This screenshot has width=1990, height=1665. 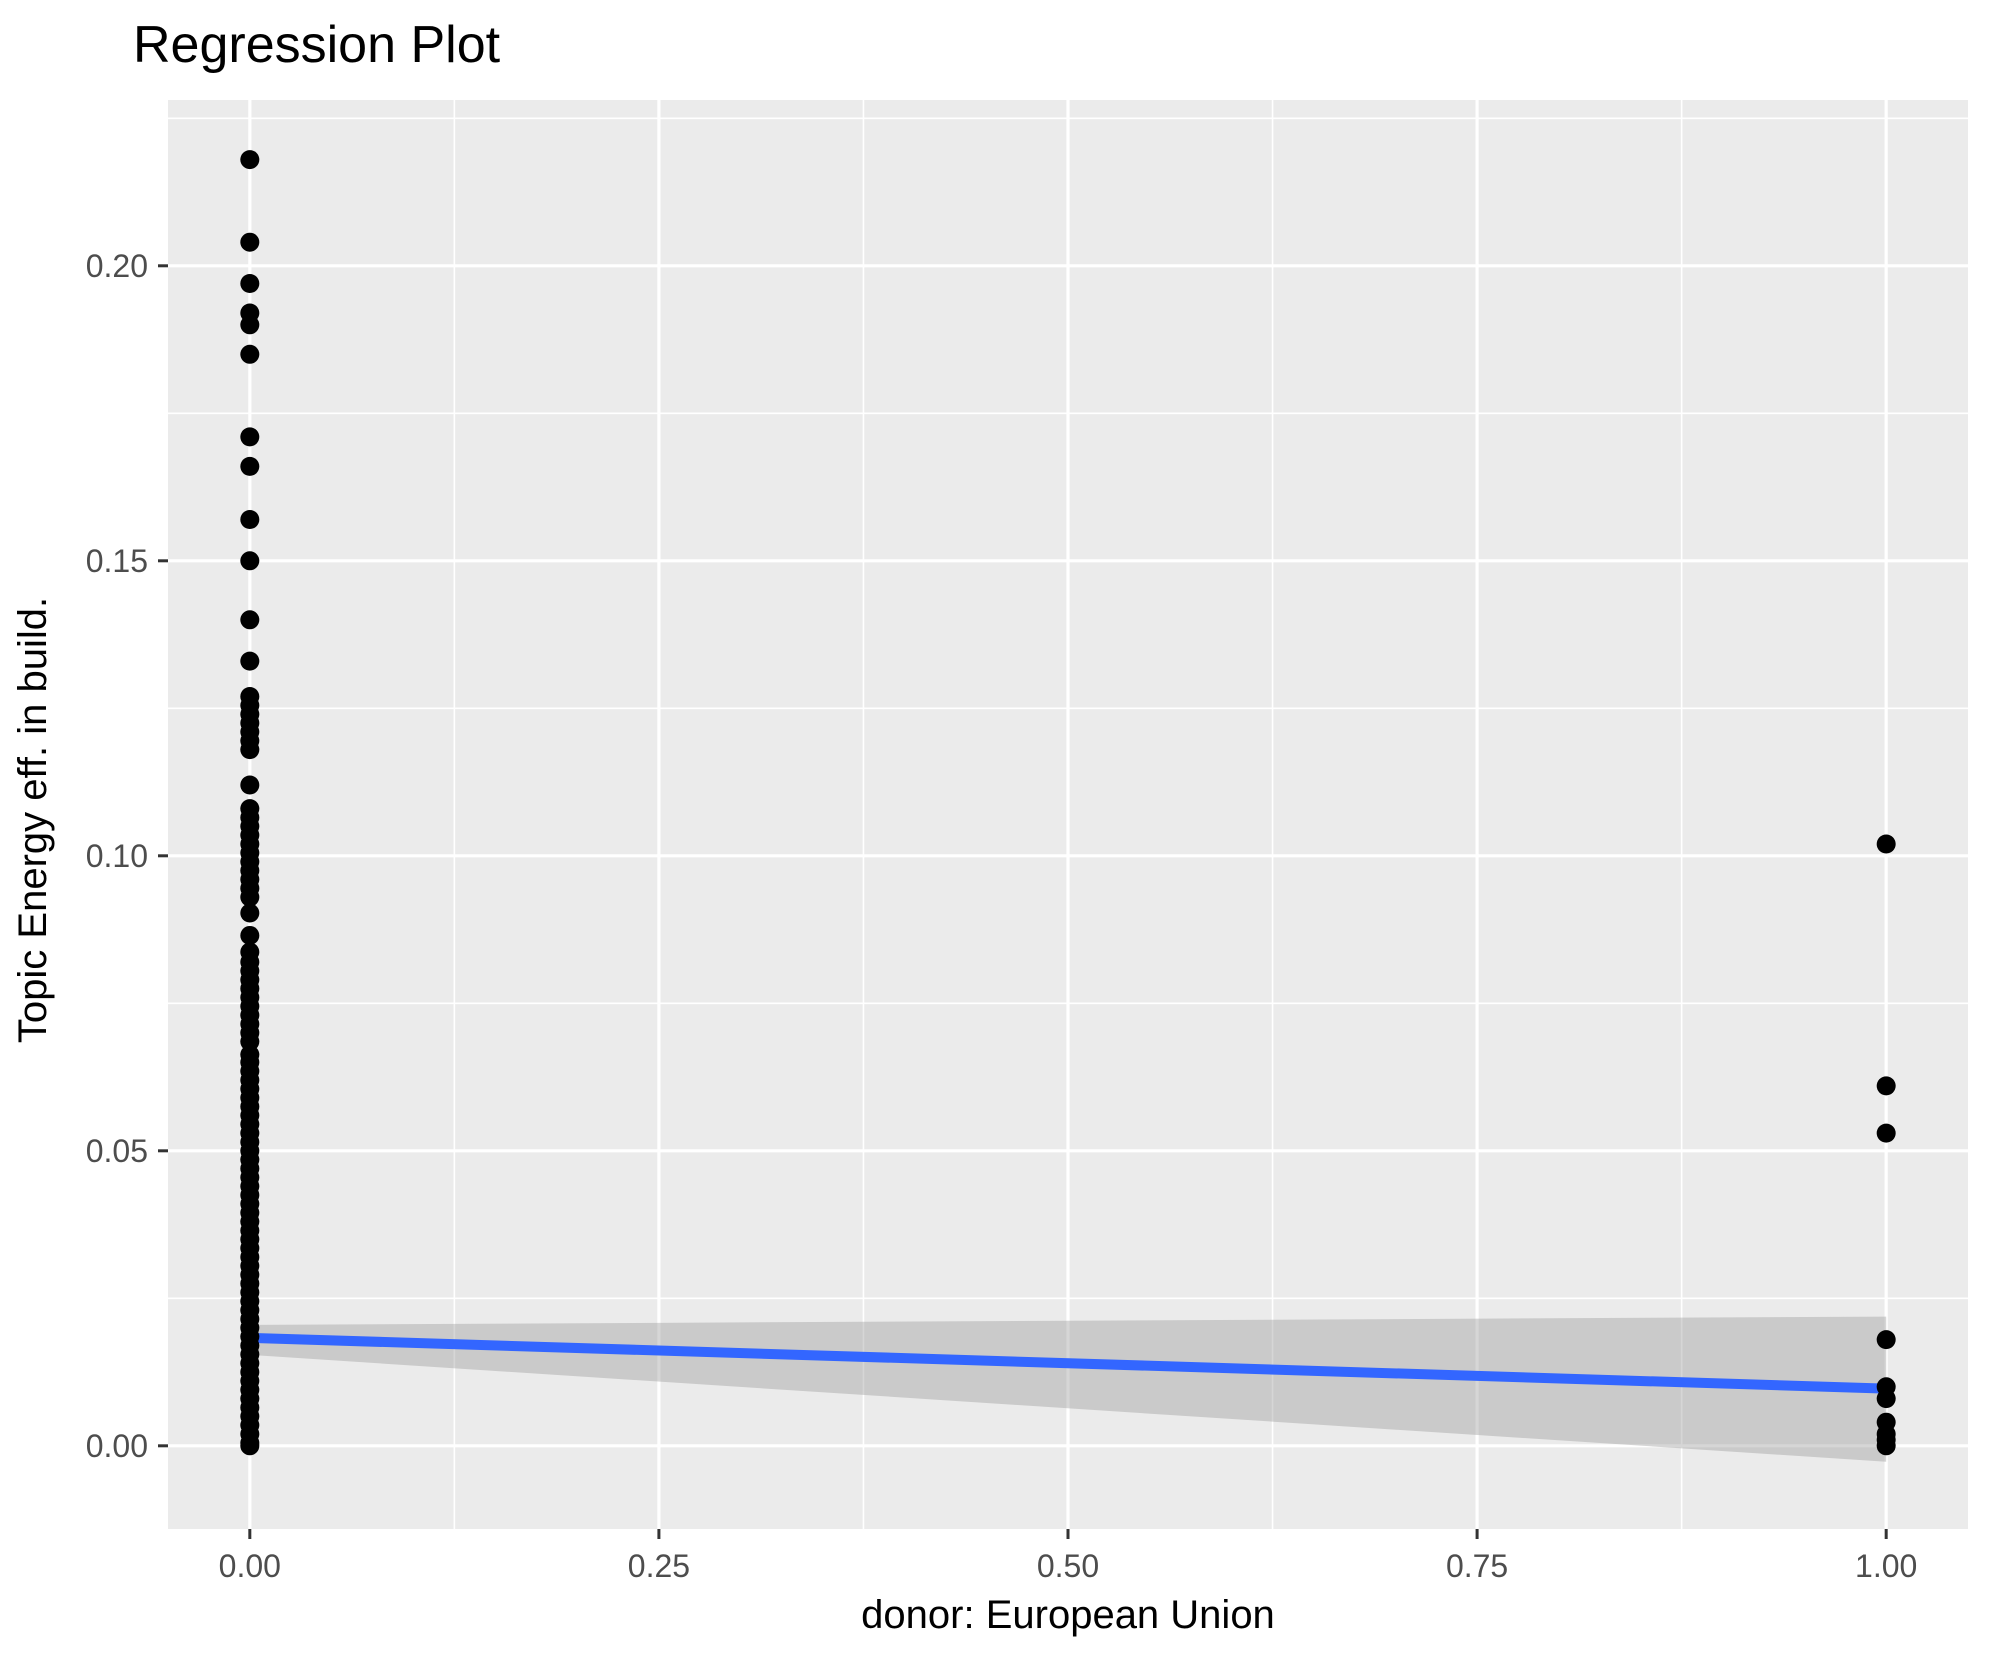 What do you see at coordinates (1886, 1566) in the screenshot?
I see `x-tick-label: 1.00` at bounding box center [1886, 1566].